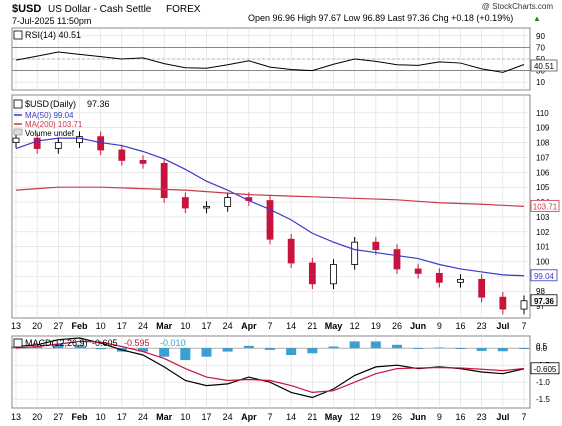 This screenshot has width=562, height=426. What do you see at coordinates (137, 343) in the screenshot?
I see `macd-legend-signal: -0.595` at bounding box center [137, 343].